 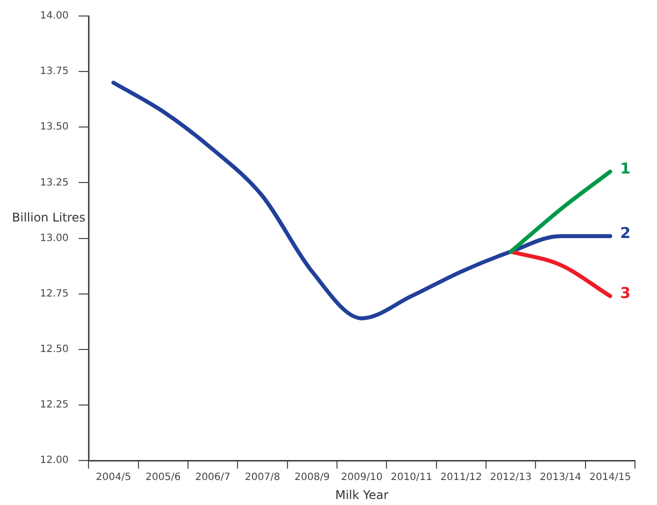 I want to click on x-tick-label: 2013/14, so click(x=561, y=478).